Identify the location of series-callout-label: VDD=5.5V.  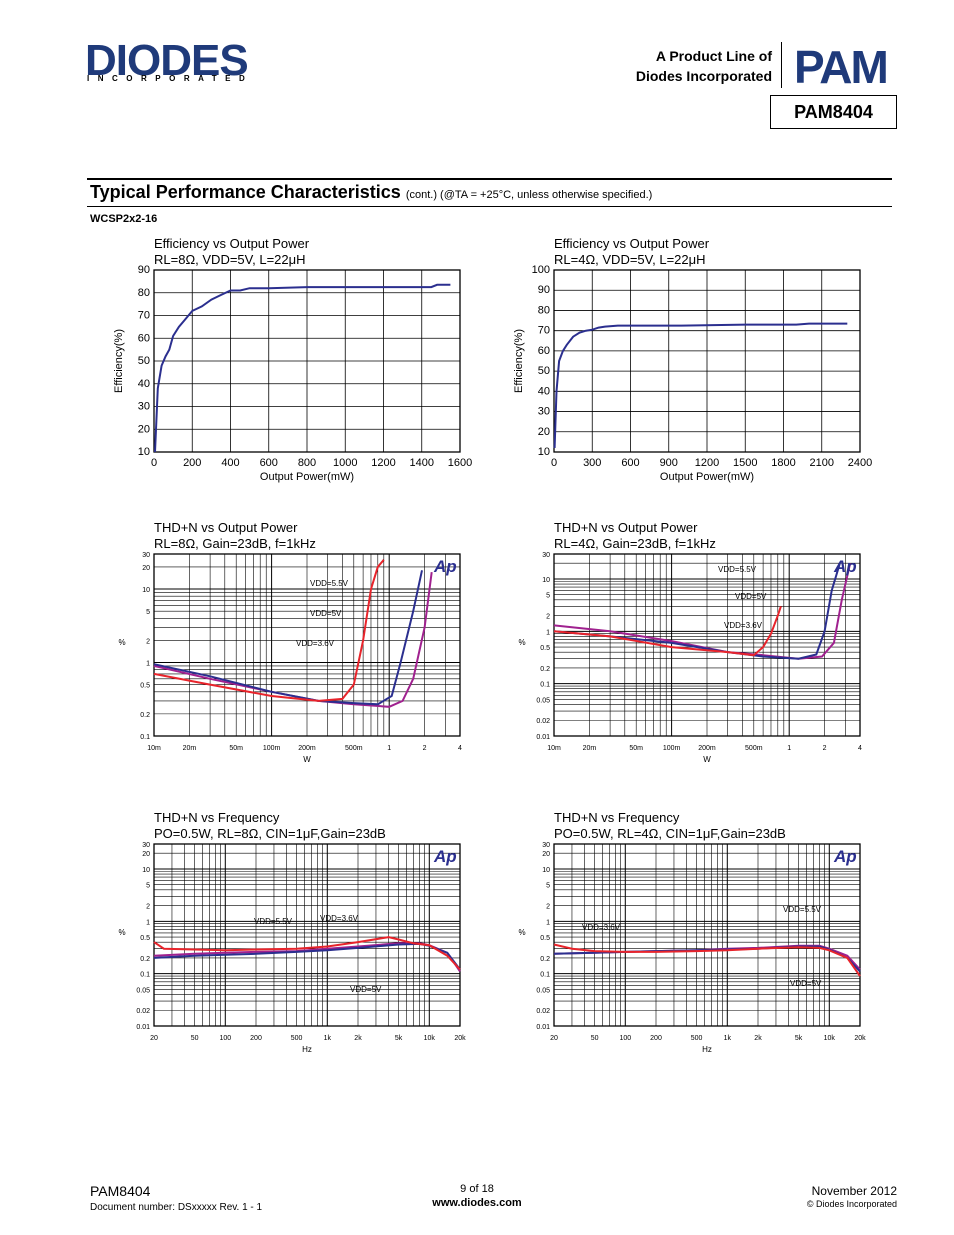
(329, 583).